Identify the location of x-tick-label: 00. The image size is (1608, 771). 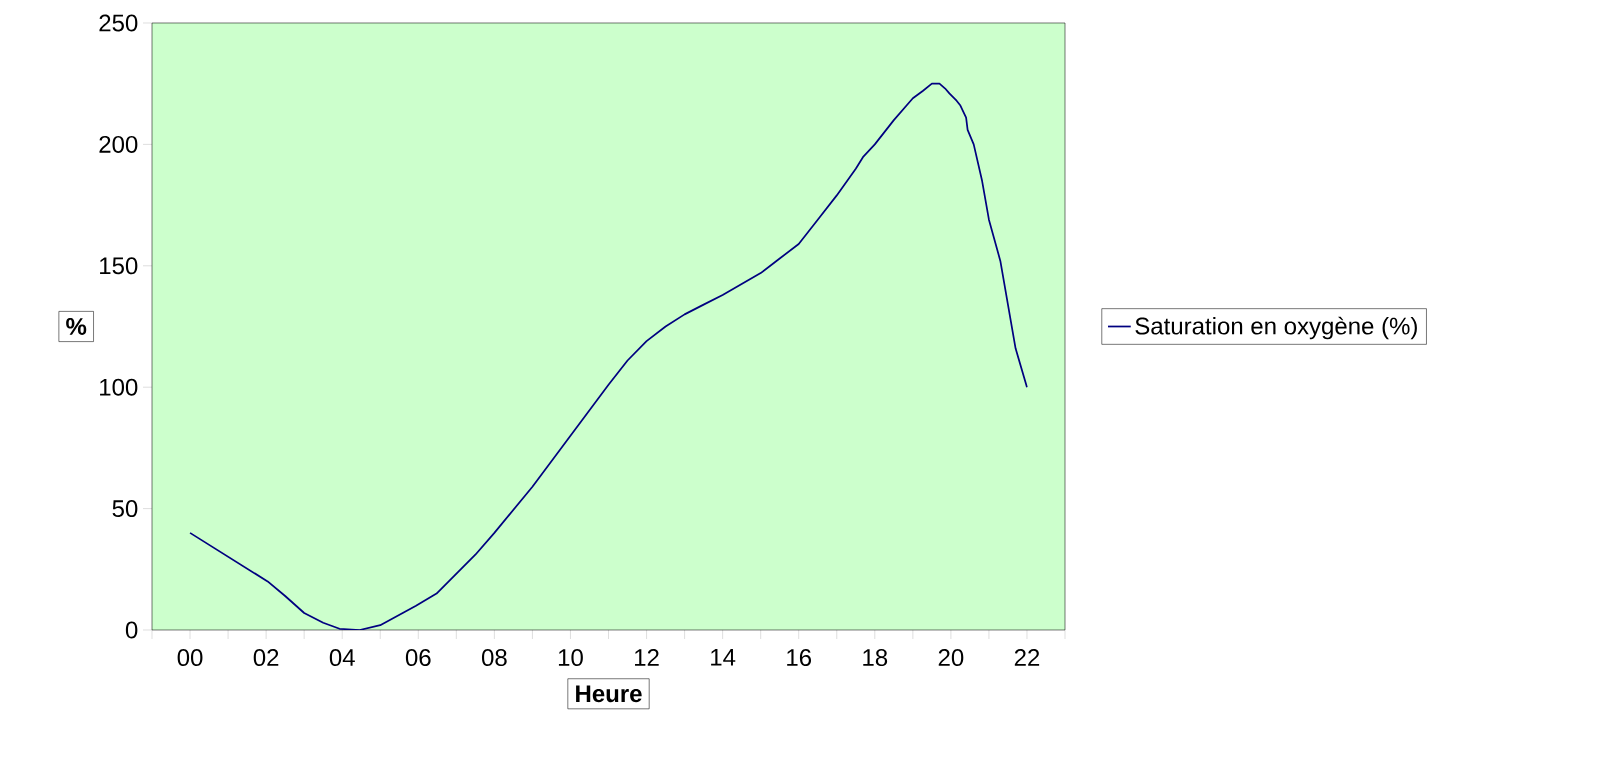
(190, 658).